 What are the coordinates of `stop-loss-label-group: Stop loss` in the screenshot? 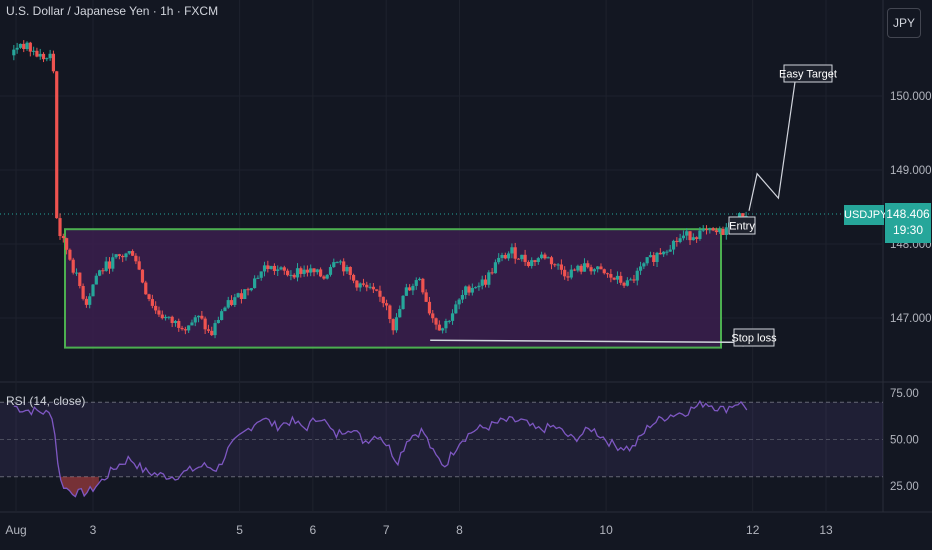 It's located at (754, 337).